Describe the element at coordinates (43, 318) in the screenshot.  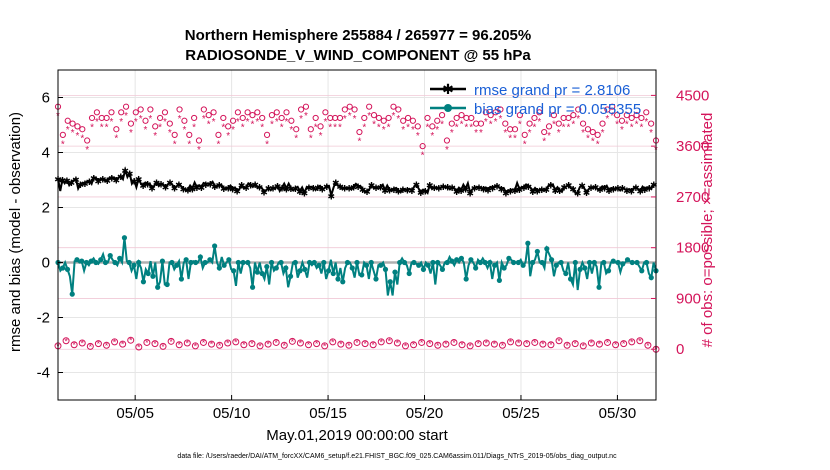
I see `y-tick-label: -2` at that location.